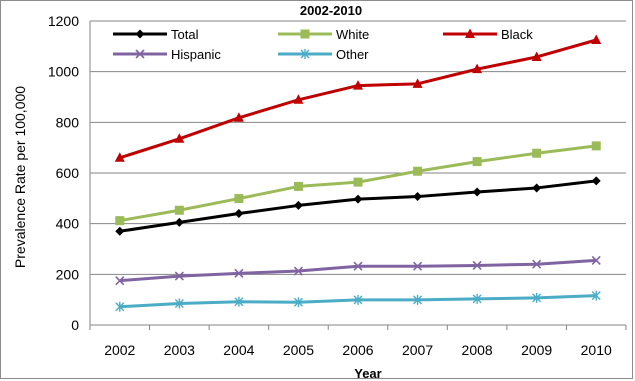 This screenshot has height=381, width=635. I want to click on legend-label-black: Black, so click(517, 34).